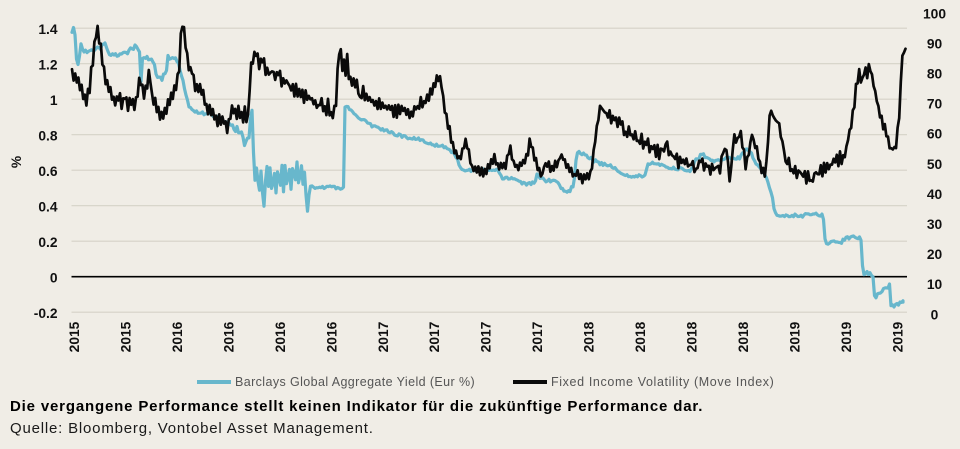 This screenshot has width=960, height=449. What do you see at coordinates (48, 171) in the screenshot?
I see `svg-text: 0.6` at bounding box center [48, 171].